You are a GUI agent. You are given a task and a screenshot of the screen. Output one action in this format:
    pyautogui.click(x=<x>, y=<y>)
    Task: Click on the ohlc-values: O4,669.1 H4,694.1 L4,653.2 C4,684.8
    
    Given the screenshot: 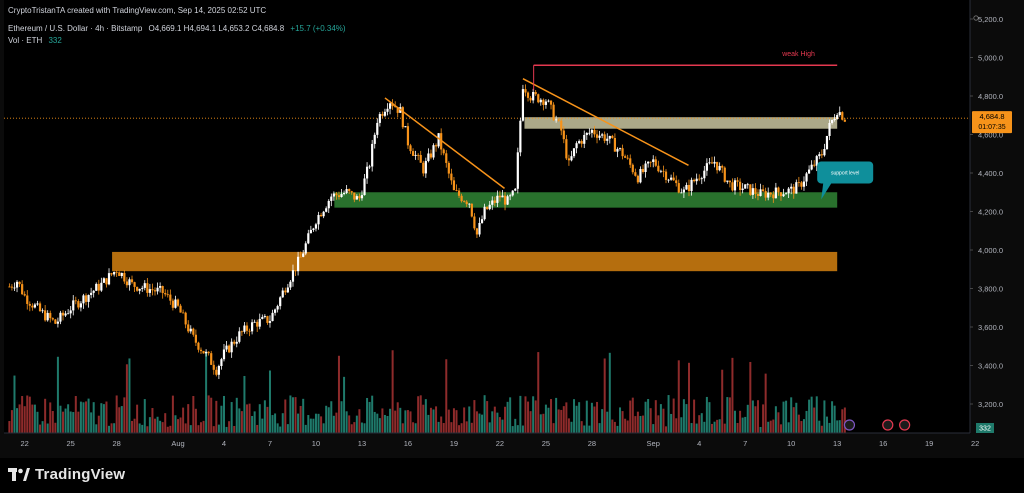 What is the action you would take?
    pyautogui.click(x=216, y=28)
    